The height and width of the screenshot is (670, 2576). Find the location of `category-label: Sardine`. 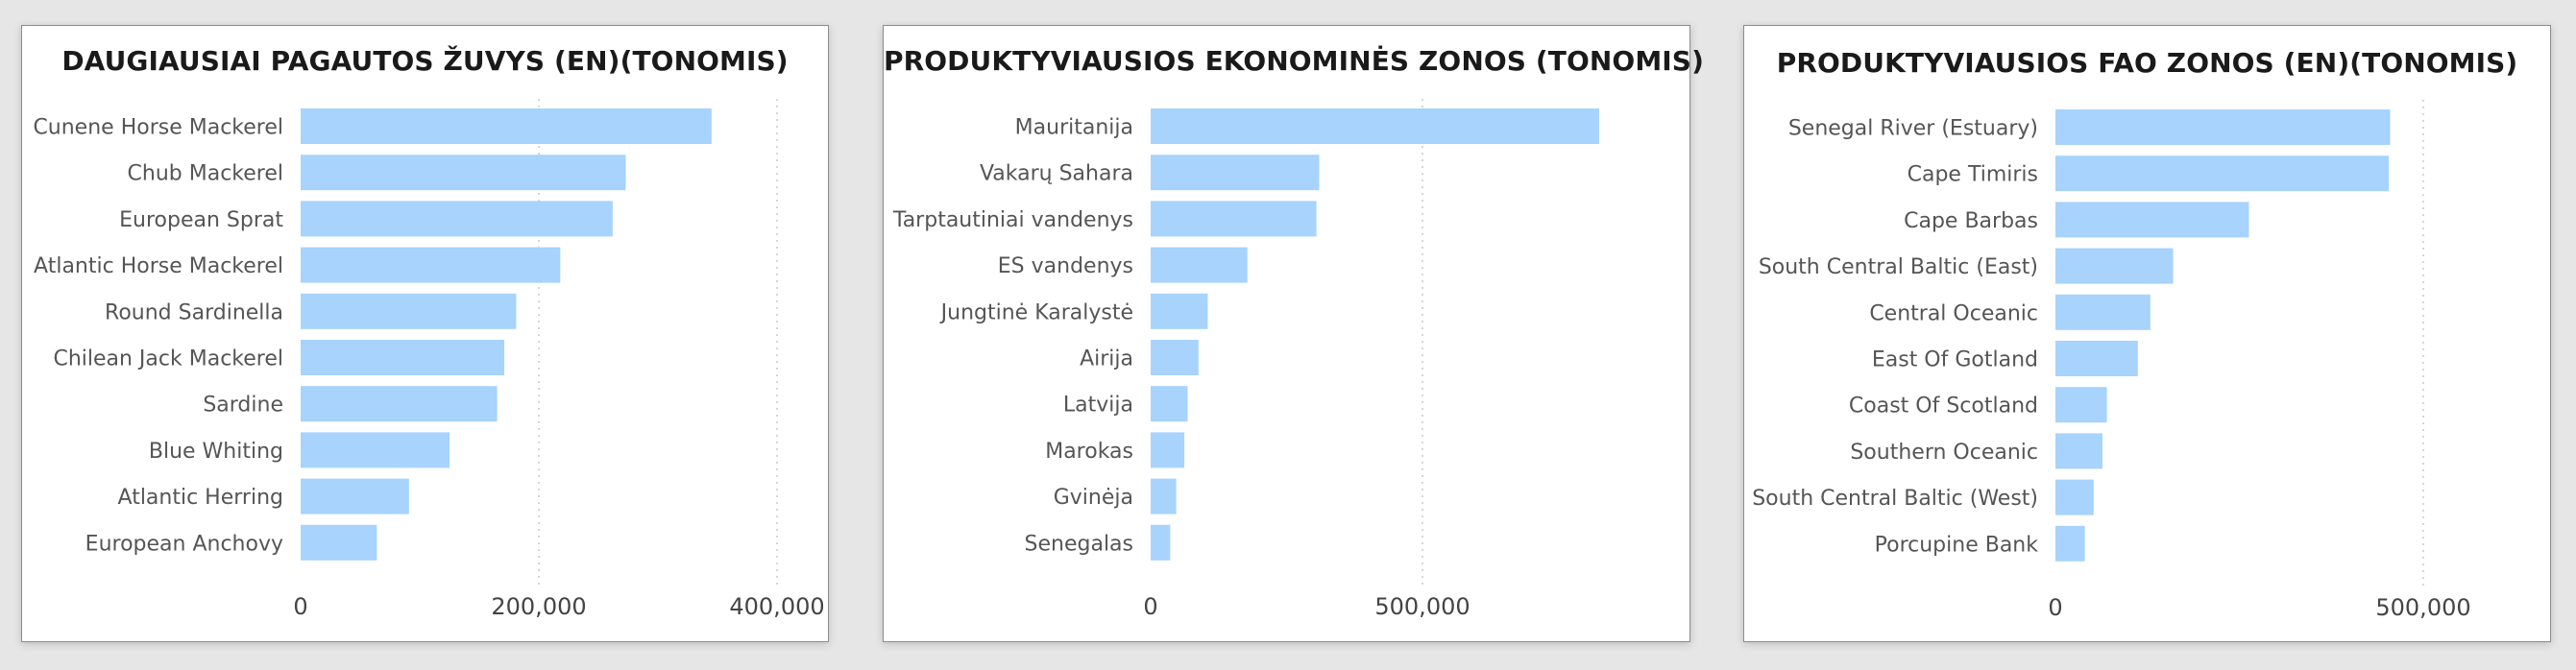

category-label: Sardine is located at coordinates (243, 406).